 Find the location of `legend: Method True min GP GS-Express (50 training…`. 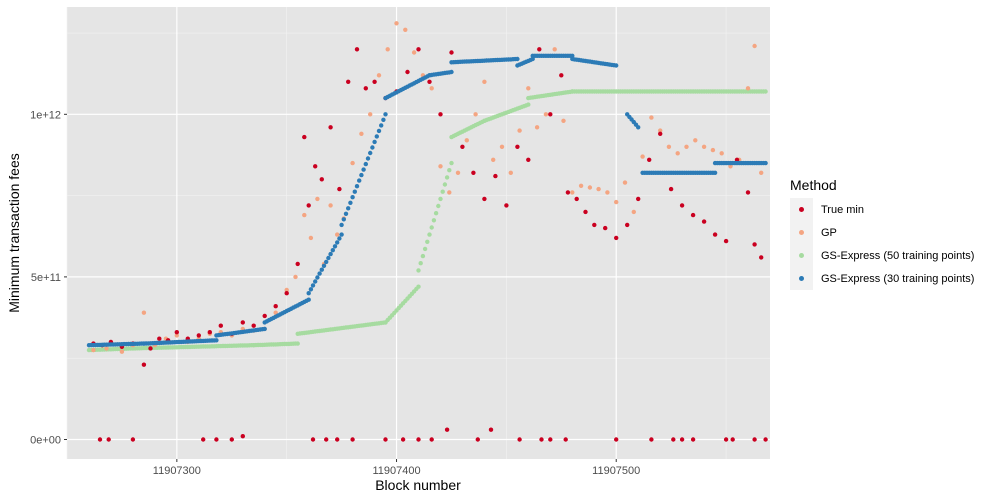

legend: Method True min GP GS-Express (50 training… is located at coordinates (882, 233).